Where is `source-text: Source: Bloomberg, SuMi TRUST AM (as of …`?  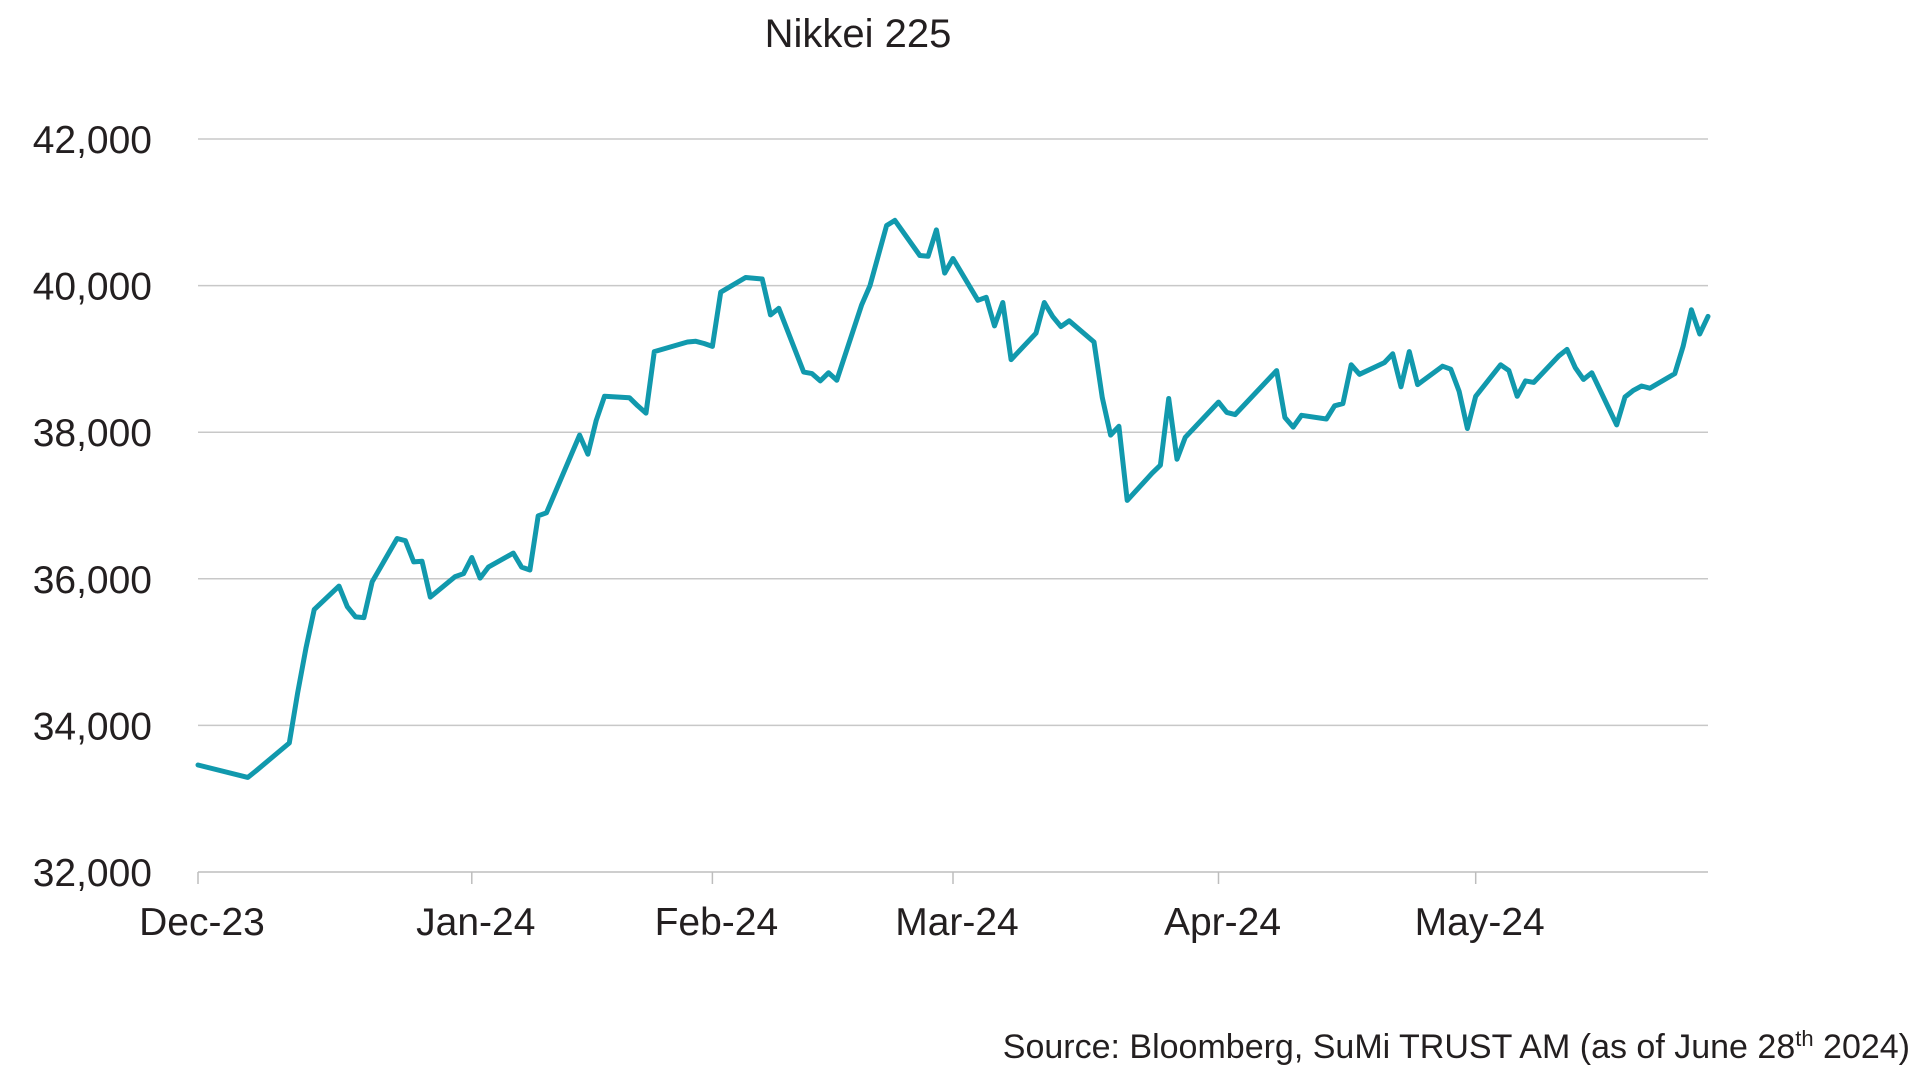
source-text: Source: Bloomberg, SuMi TRUST AM (as of … is located at coordinates (1399, 1047).